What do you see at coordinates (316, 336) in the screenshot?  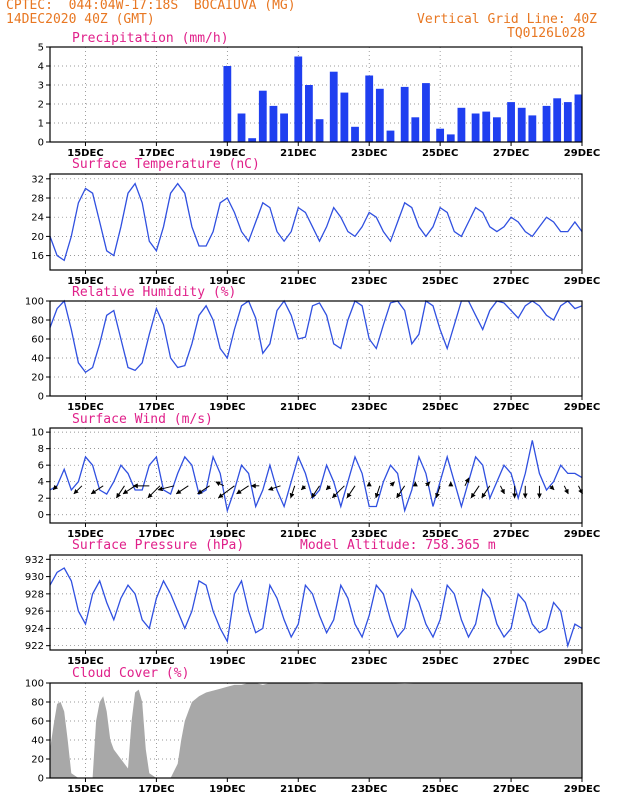 I see `rh-line` at bounding box center [316, 336].